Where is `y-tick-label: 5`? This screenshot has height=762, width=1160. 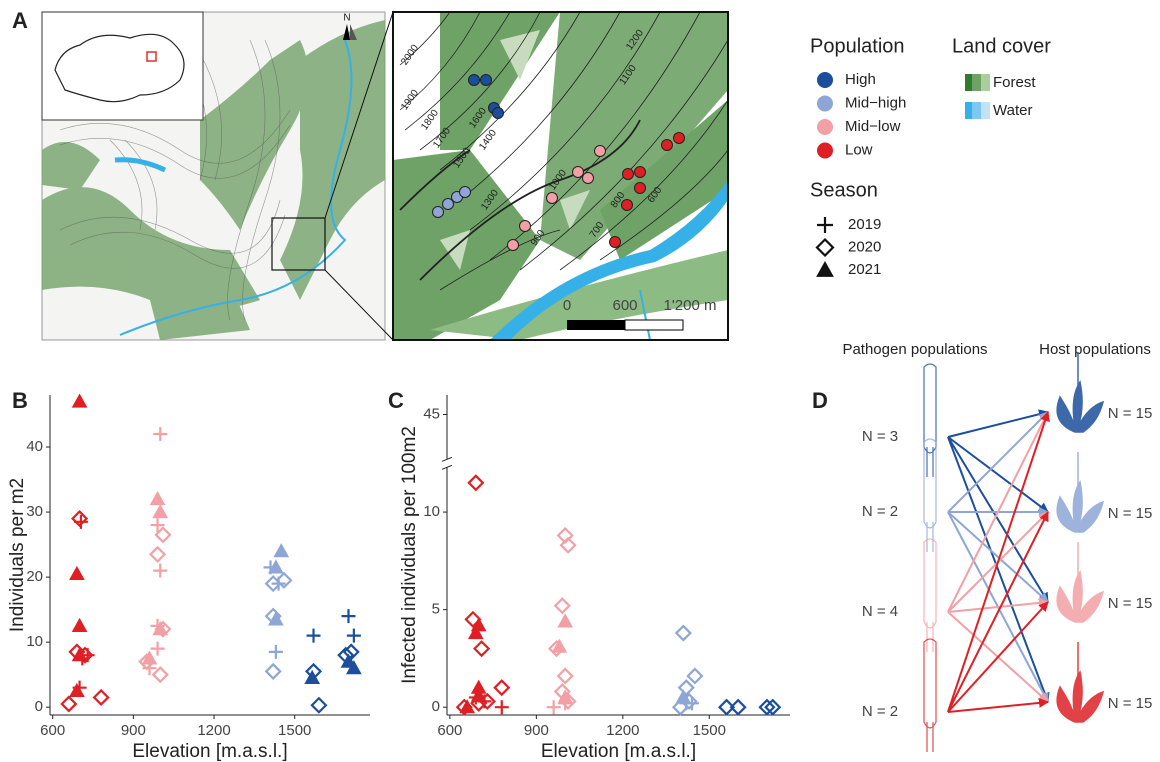
y-tick-label: 5 is located at coordinates (436, 609).